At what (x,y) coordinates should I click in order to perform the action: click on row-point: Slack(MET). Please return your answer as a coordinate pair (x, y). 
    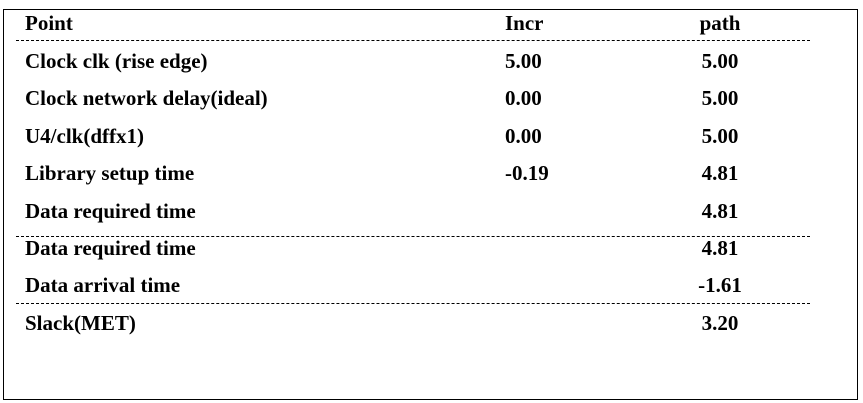
    Looking at the image, I should click on (80, 323).